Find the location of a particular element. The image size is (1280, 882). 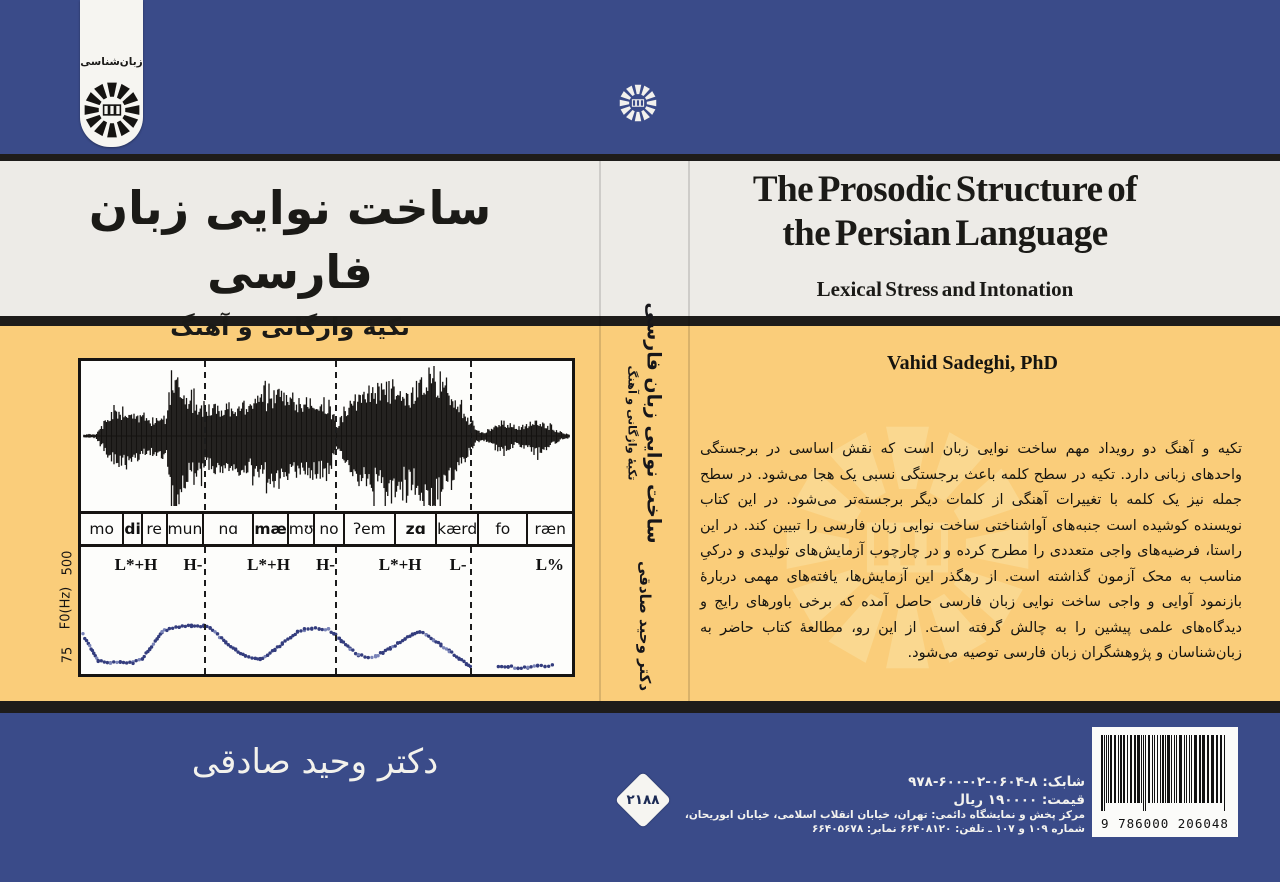

spine-code-badge: ۲۱۸۸ is located at coordinates (643, 800).